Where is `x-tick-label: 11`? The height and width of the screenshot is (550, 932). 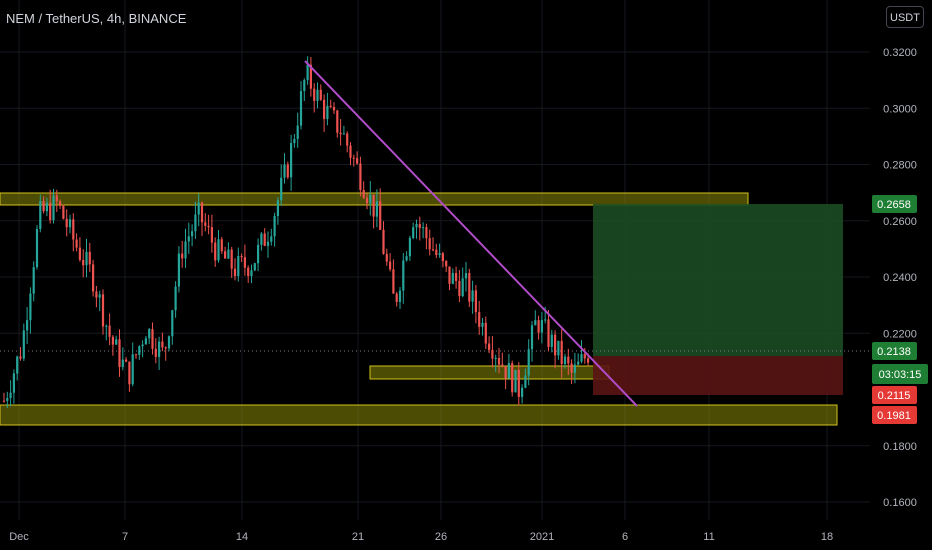
x-tick-label: 11 is located at coordinates (708, 537).